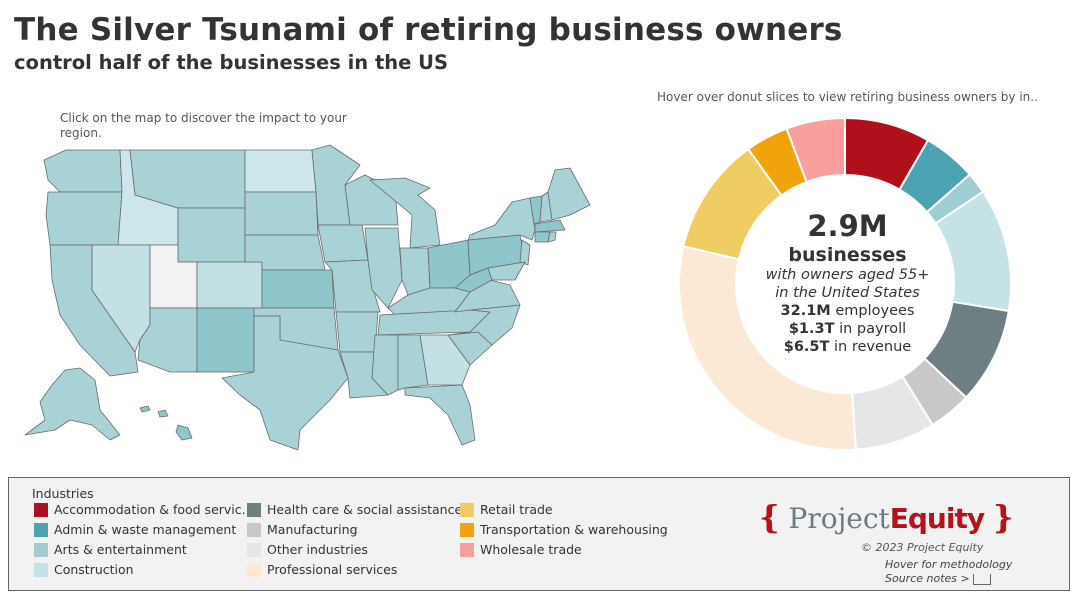 Image resolution: width=1079 pixels, height=599 pixels. I want to click on total-businesses-value: 2.9M, so click(847, 226).